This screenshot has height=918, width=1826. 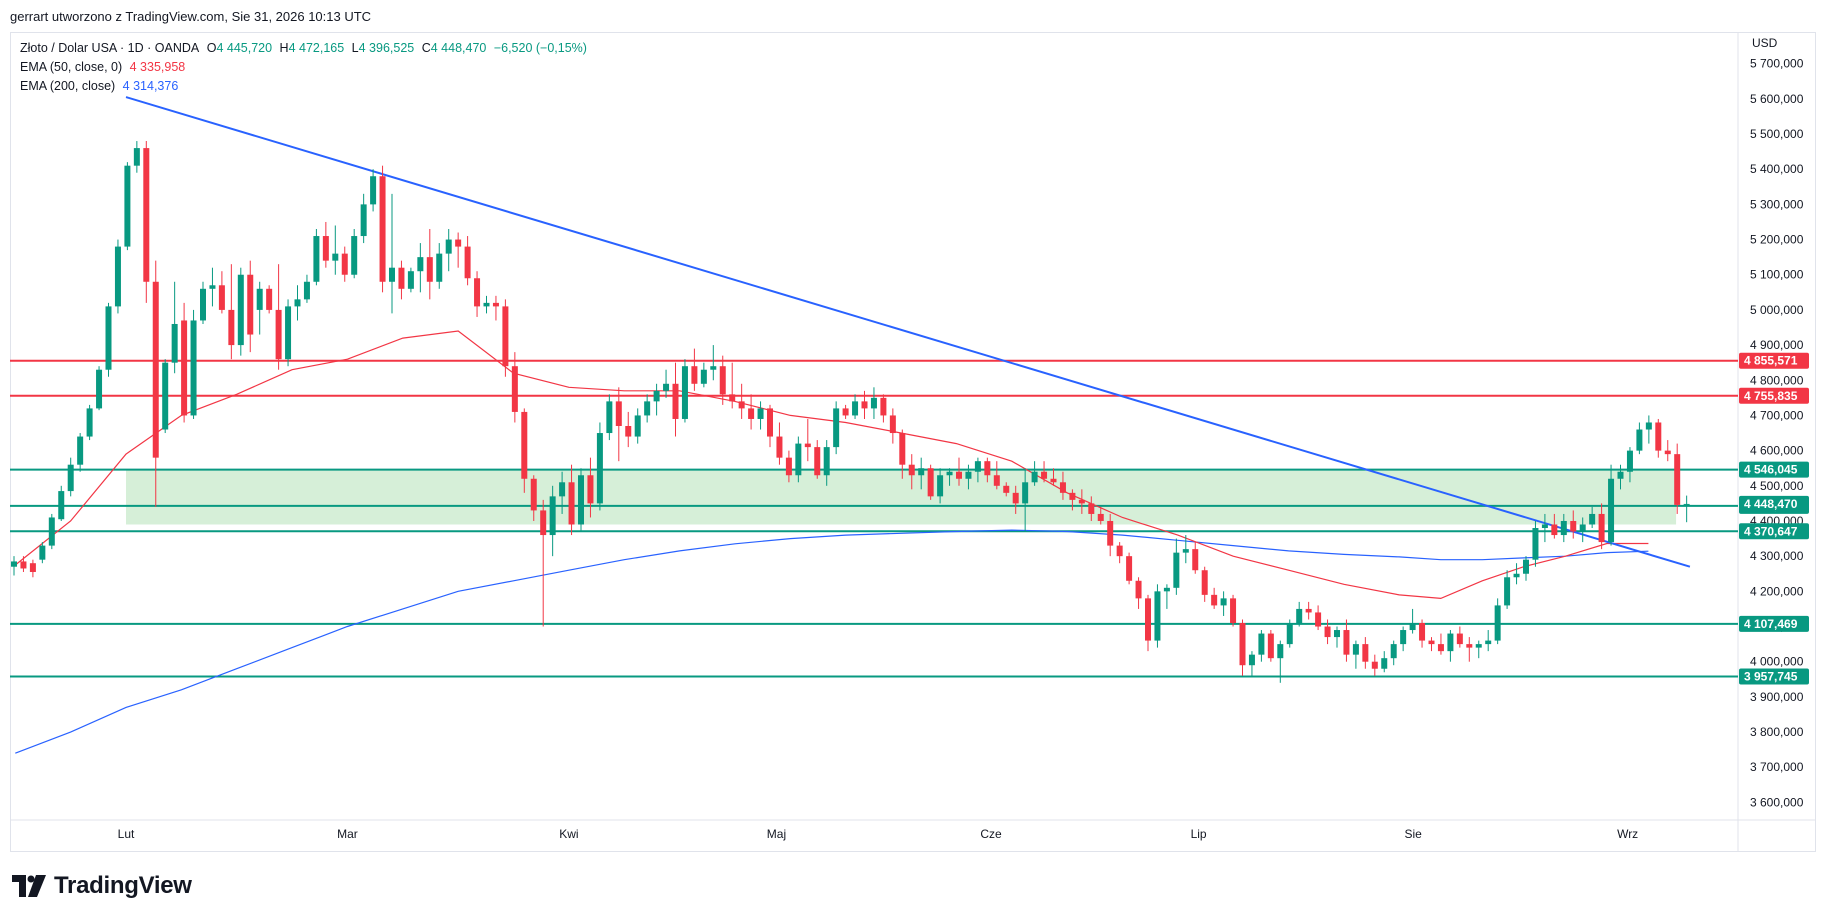 What do you see at coordinates (1777, 380) in the screenshot?
I see `y-tick-label: 4 800,000` at bounding box center [1777, 380].